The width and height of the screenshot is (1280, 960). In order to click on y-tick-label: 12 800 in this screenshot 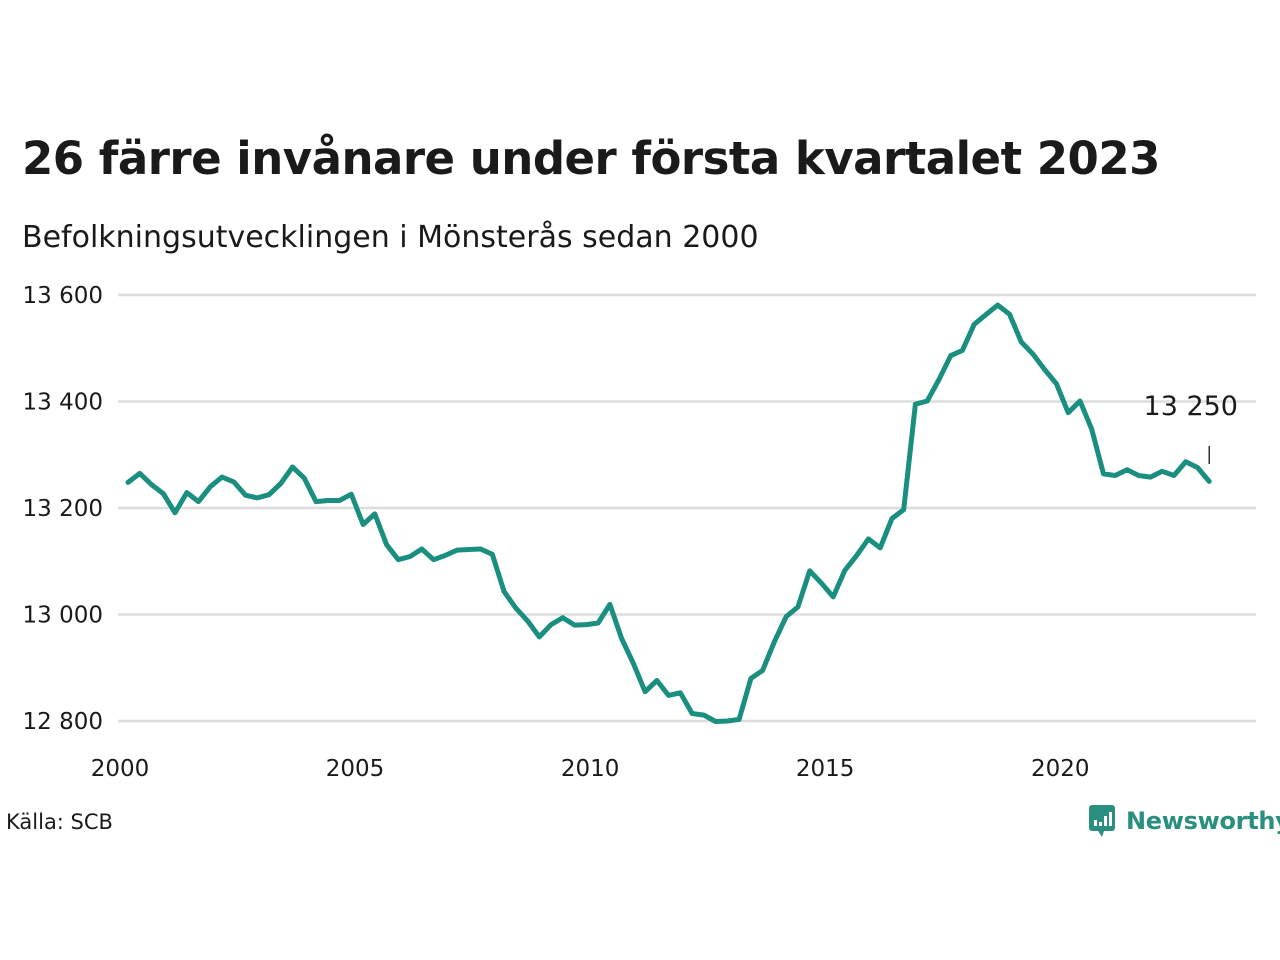, I will do `click(63, 722)`.